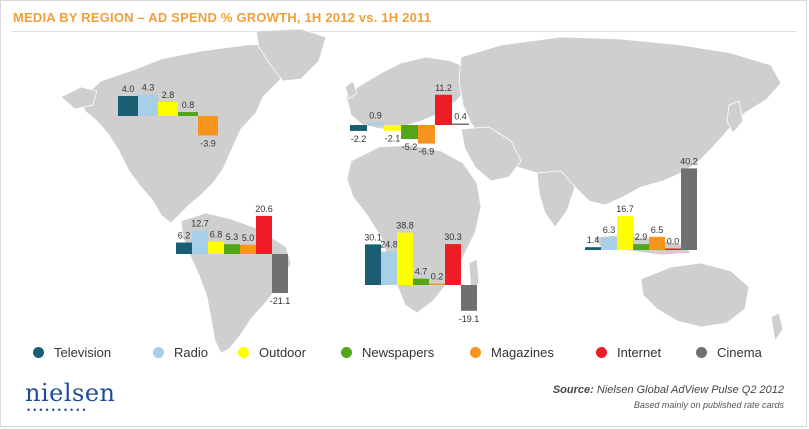 This screenshot has width=809, height=429. Describe the element at coordinates (701, 352) in the screenshot. I see `legend-swatch-cinema` at that location.